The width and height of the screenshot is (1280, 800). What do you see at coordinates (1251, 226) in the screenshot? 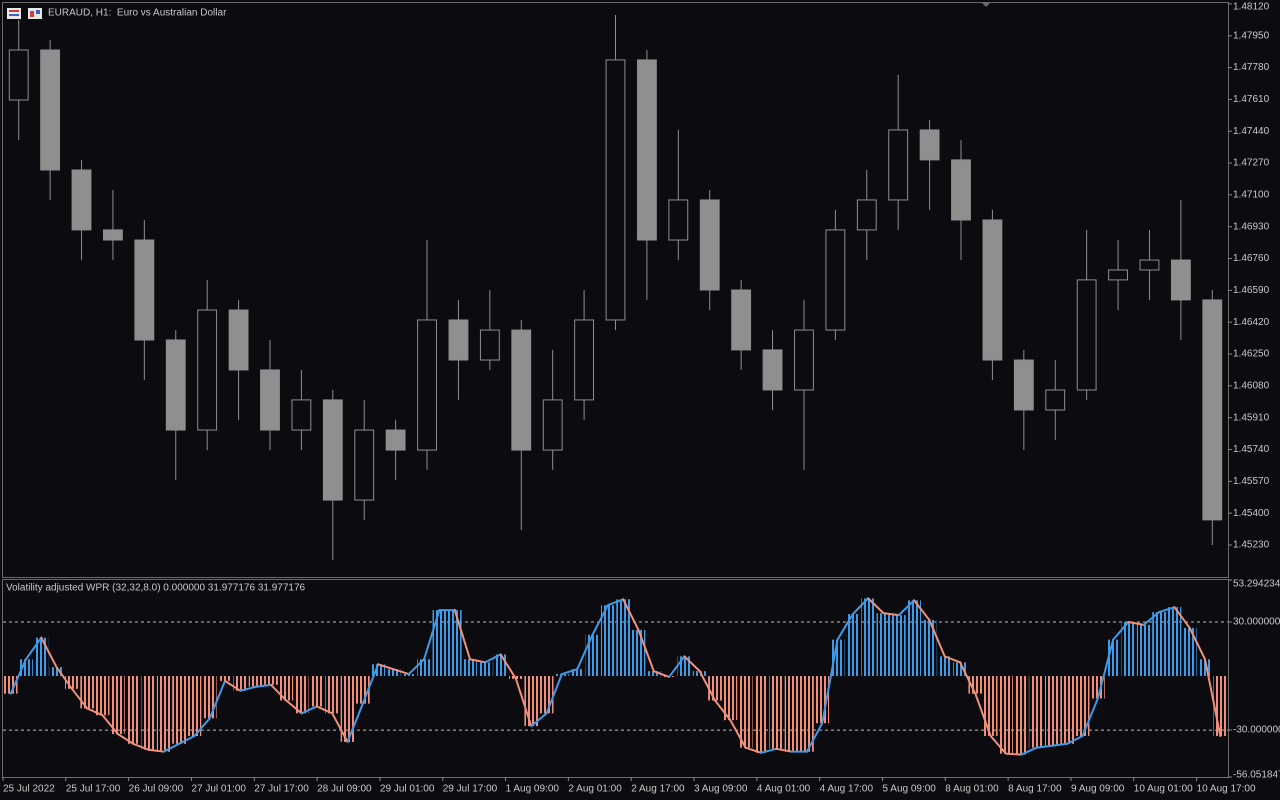
I see `y-tick-label: 1.46930` at bounding box center [1251, 226].